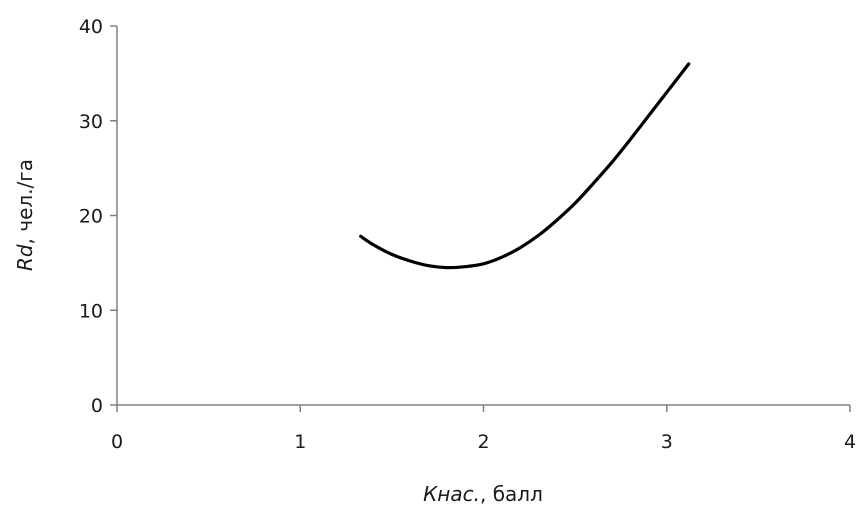 The width and height of the screenshot is (858, 509). What do you see at coordinates (91, 311) in the screenshot?
I see `y-tick-label: 10` at bounding box center [91, 311].